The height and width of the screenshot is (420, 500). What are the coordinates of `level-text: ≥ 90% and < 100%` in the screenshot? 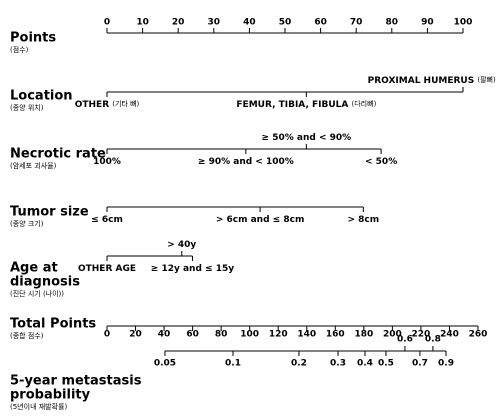 It's located at (246, 162).